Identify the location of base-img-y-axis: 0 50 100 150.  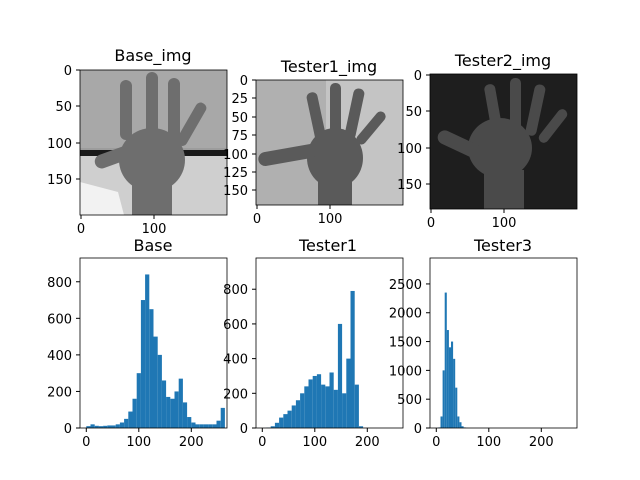
(63, 126).